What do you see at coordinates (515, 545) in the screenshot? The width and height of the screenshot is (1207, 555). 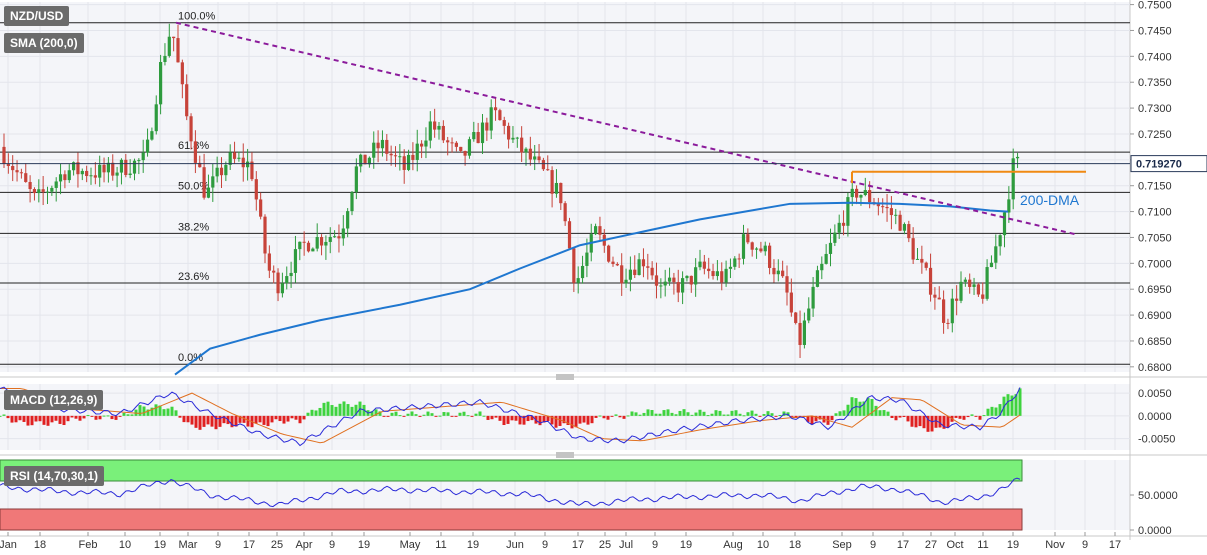 I see `time-tick-label: Jun` at bounding box center [515, 545].